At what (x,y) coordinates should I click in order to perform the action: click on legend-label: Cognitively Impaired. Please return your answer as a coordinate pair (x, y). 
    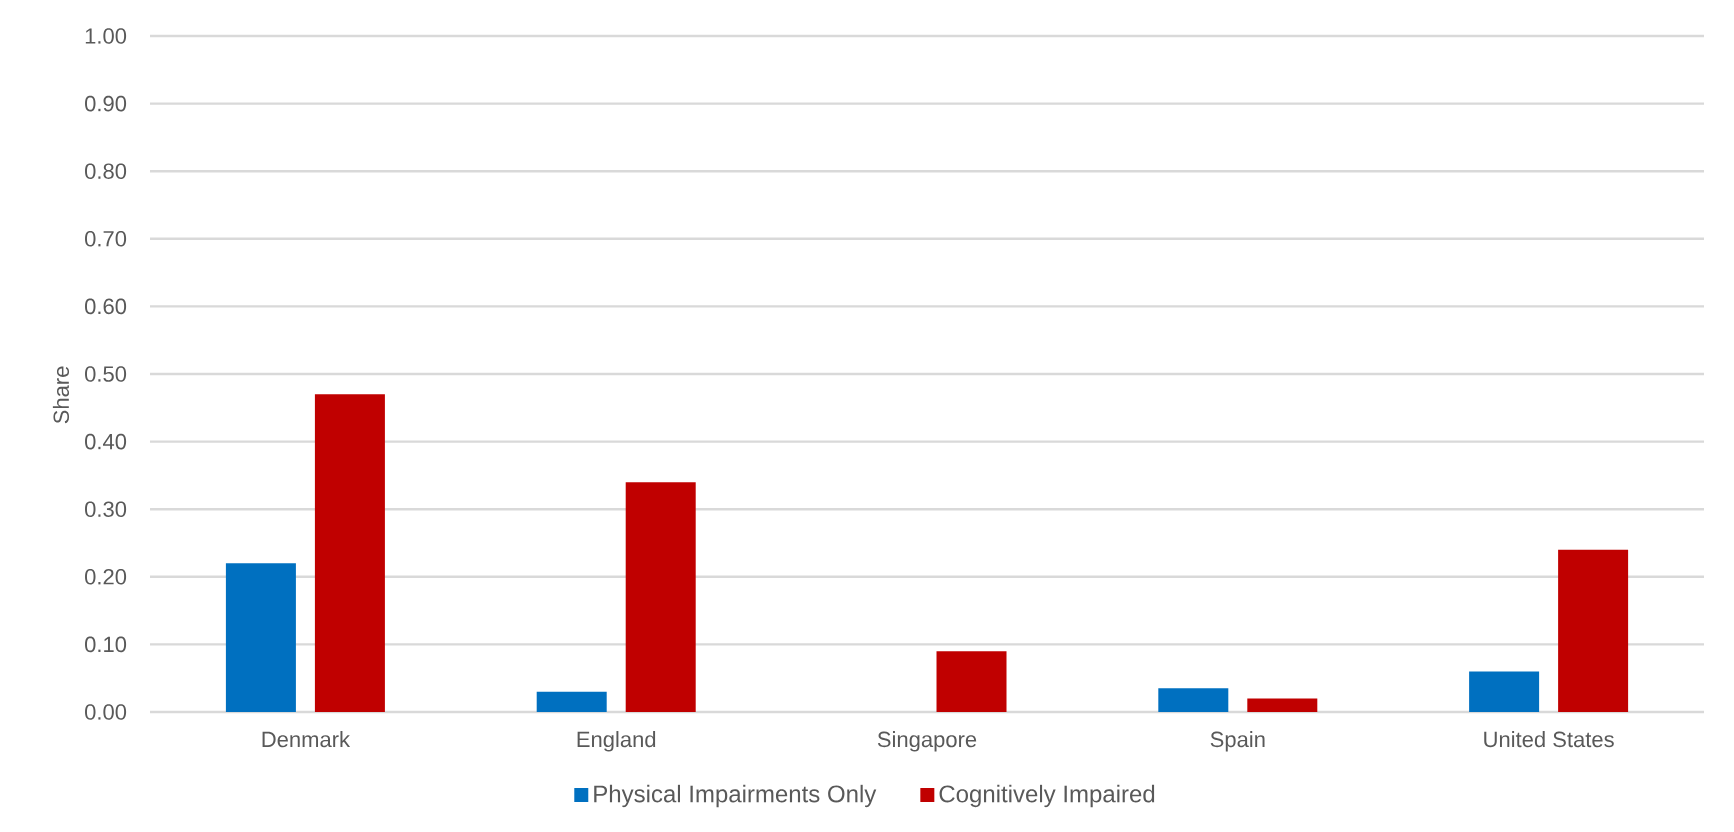
    Looking at the image, I should click on (1047, 796).